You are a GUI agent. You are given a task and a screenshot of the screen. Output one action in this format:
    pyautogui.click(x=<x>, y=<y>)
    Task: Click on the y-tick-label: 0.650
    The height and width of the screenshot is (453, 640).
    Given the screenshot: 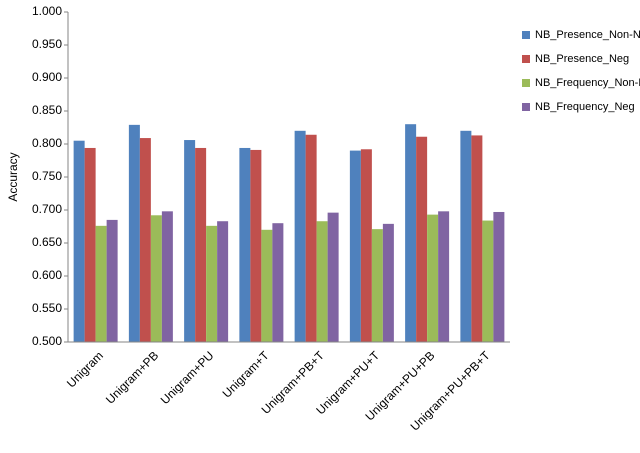 What is the action you would take?
    pyautogui.click(x=47, y=242)
    